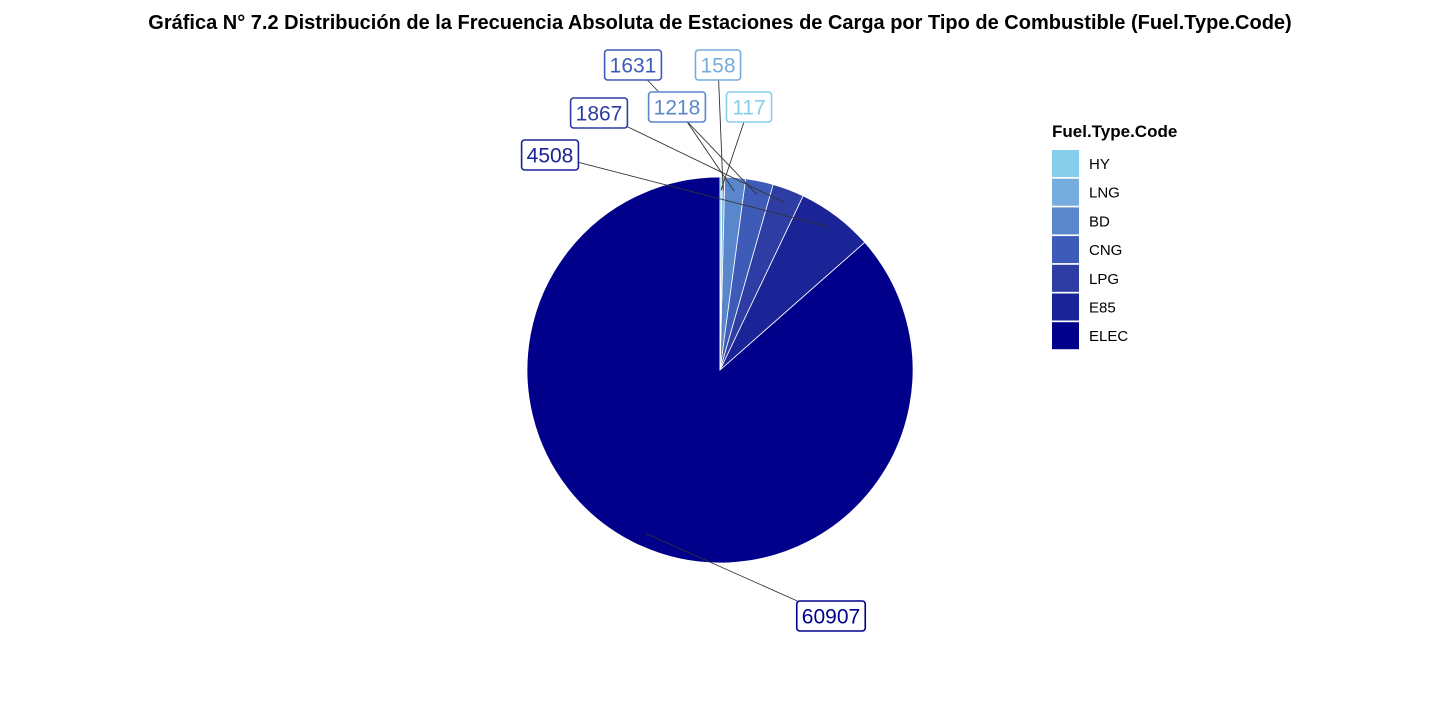  What do you see at coordinates (1105, 250) in the screenshot?
I see `legend-label: CNG` at bounding box center [1105, 250].